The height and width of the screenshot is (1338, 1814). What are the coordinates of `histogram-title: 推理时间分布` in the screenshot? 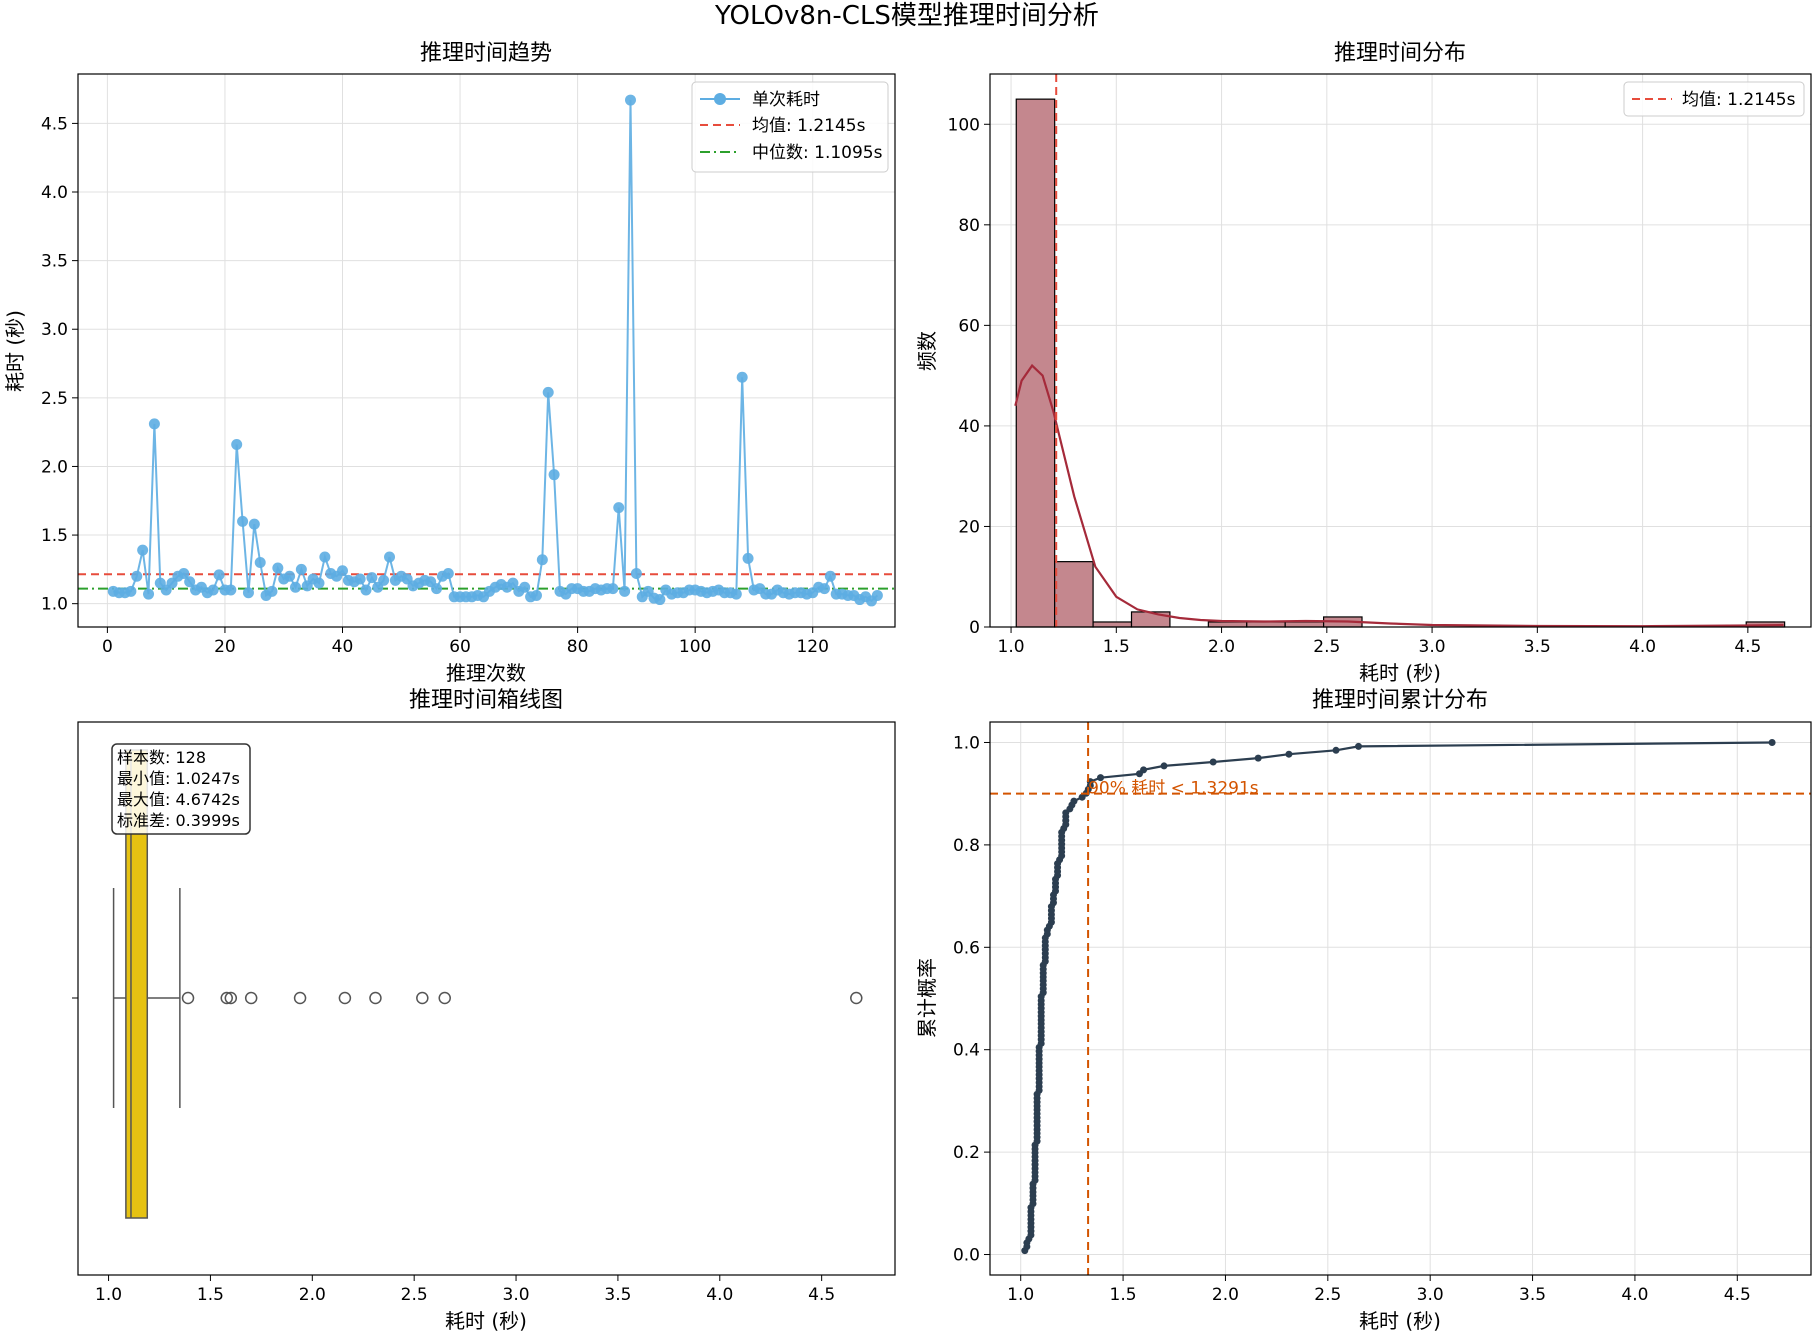 It's located at (1400, 53).